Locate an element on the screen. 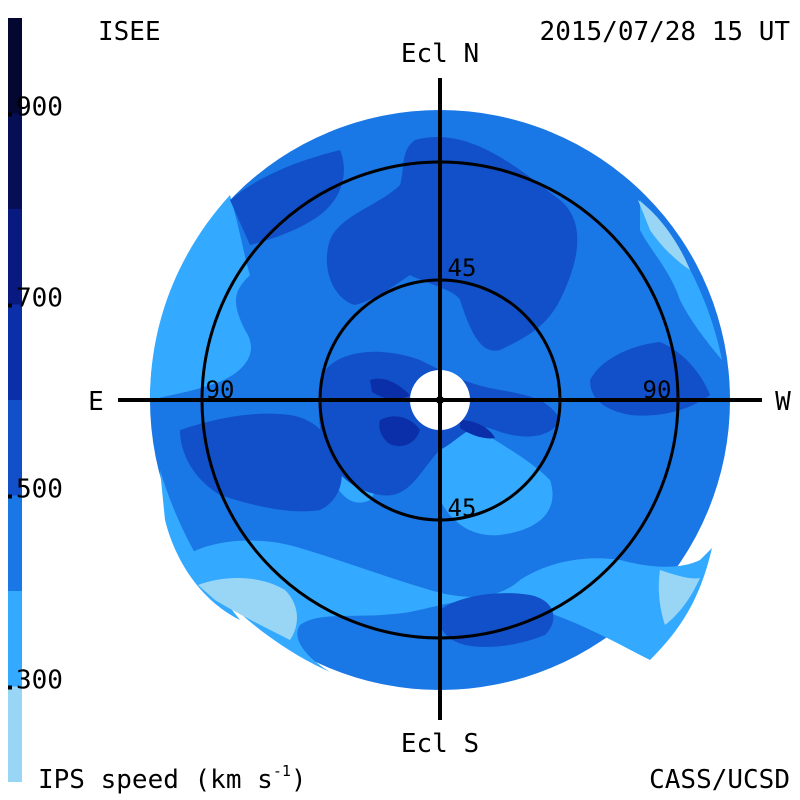 The height and width of the screenshot is (800, 800). region-light-southwest is located at coordinates (450, 606).